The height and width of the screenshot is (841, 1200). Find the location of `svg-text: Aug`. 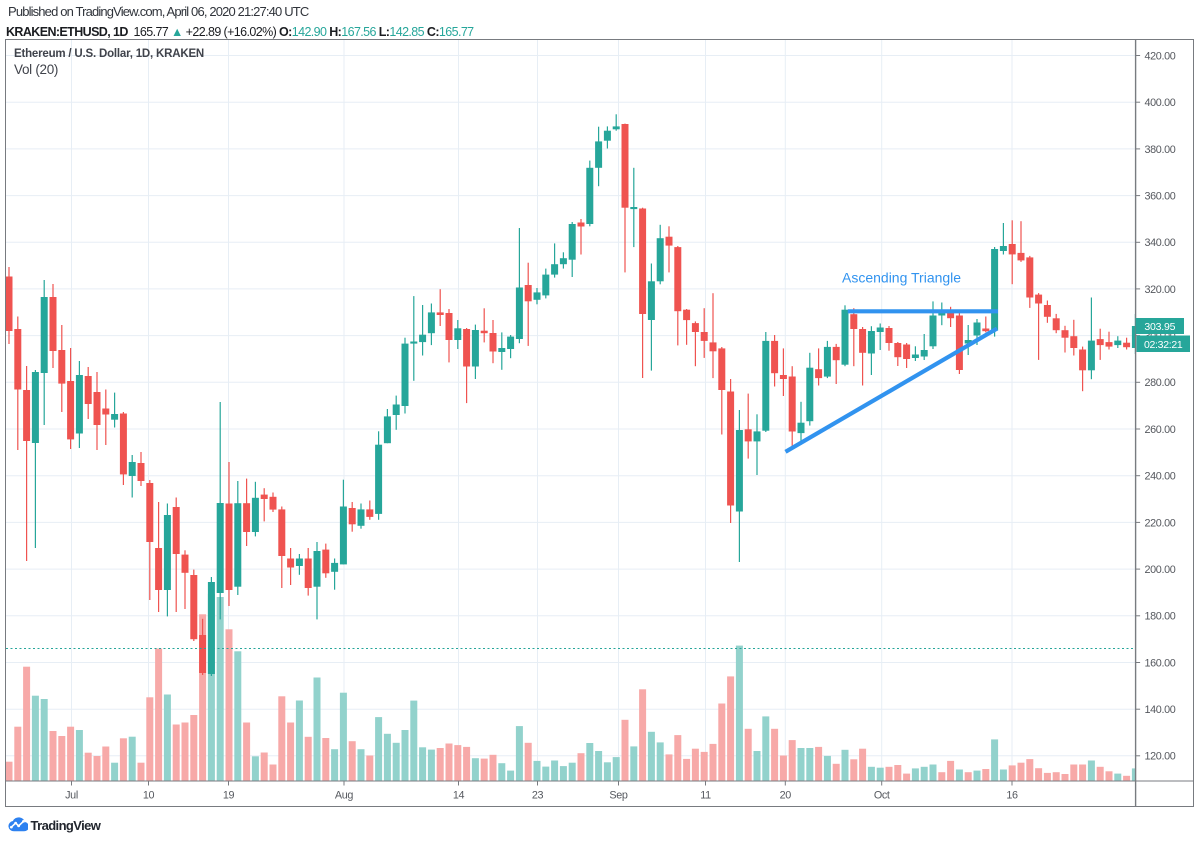

svg-text: Aug is located at coordinates (344, 796).